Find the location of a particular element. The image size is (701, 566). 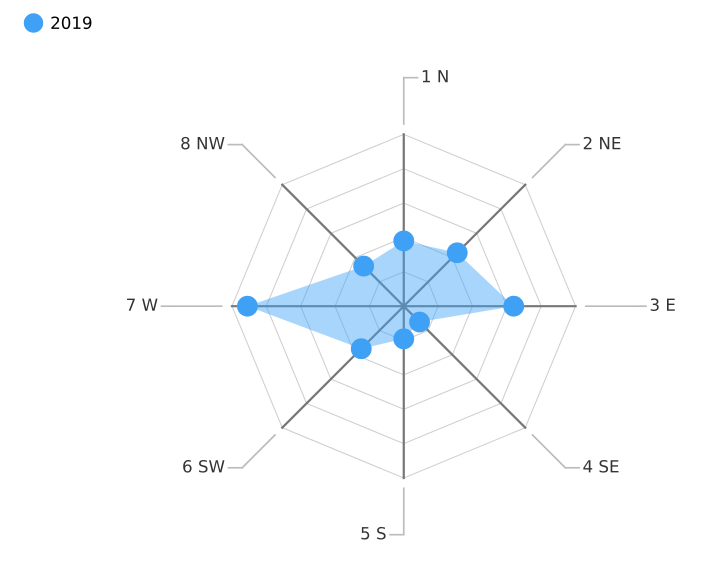

spoke-label: 8 NW is located at coordinates (202, 143).